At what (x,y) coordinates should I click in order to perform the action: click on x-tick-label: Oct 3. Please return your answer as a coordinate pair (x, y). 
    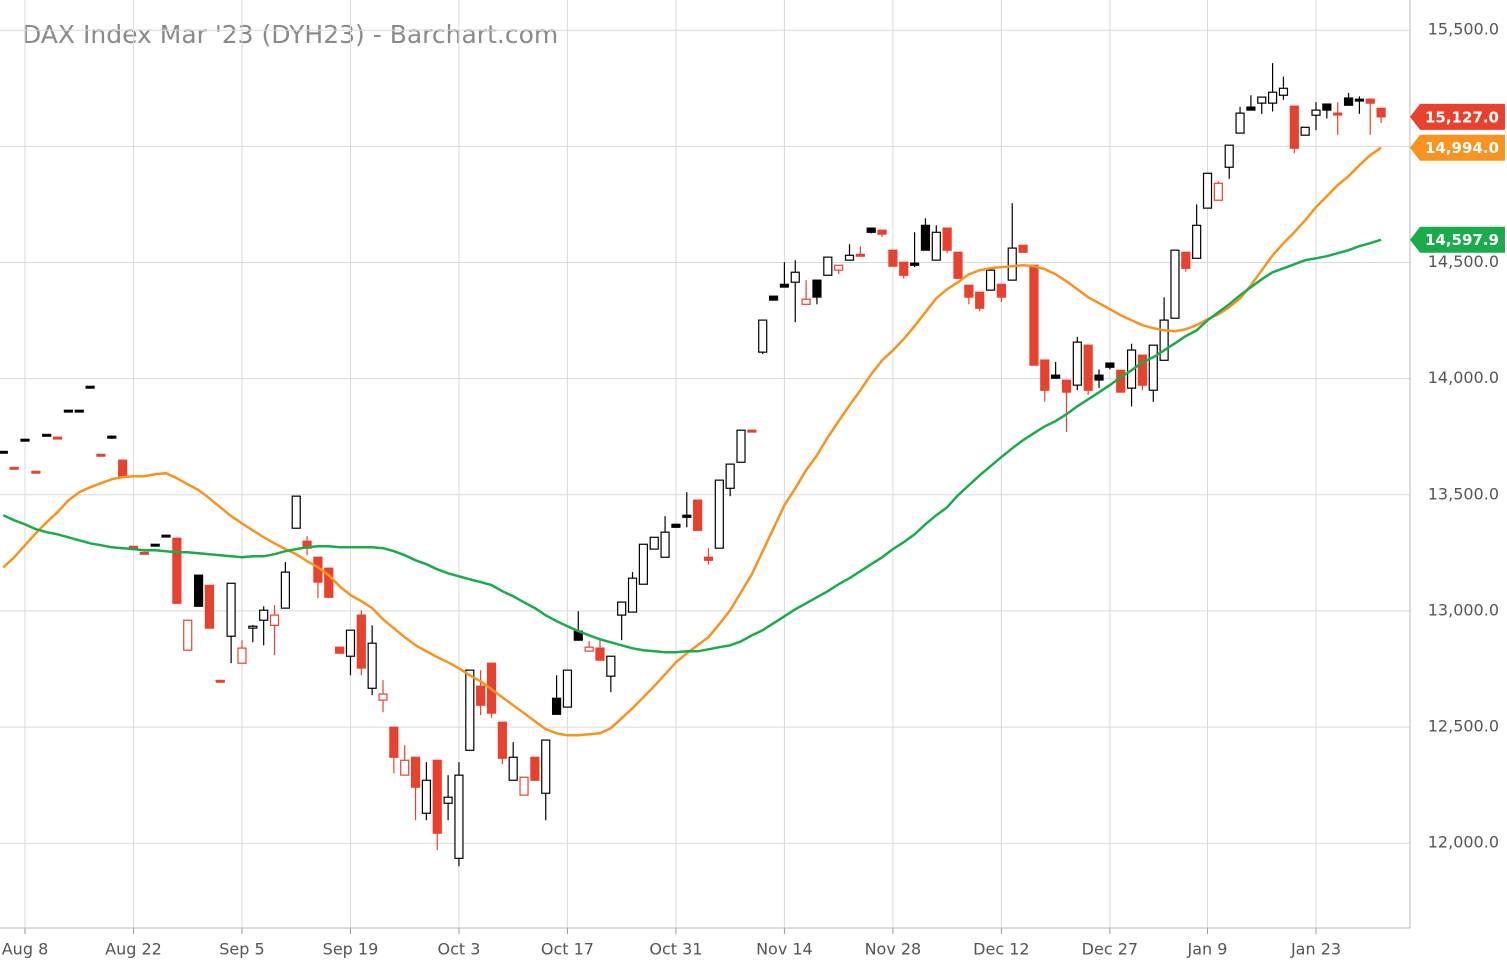
    Looking at the image, I should click on (458, 949).